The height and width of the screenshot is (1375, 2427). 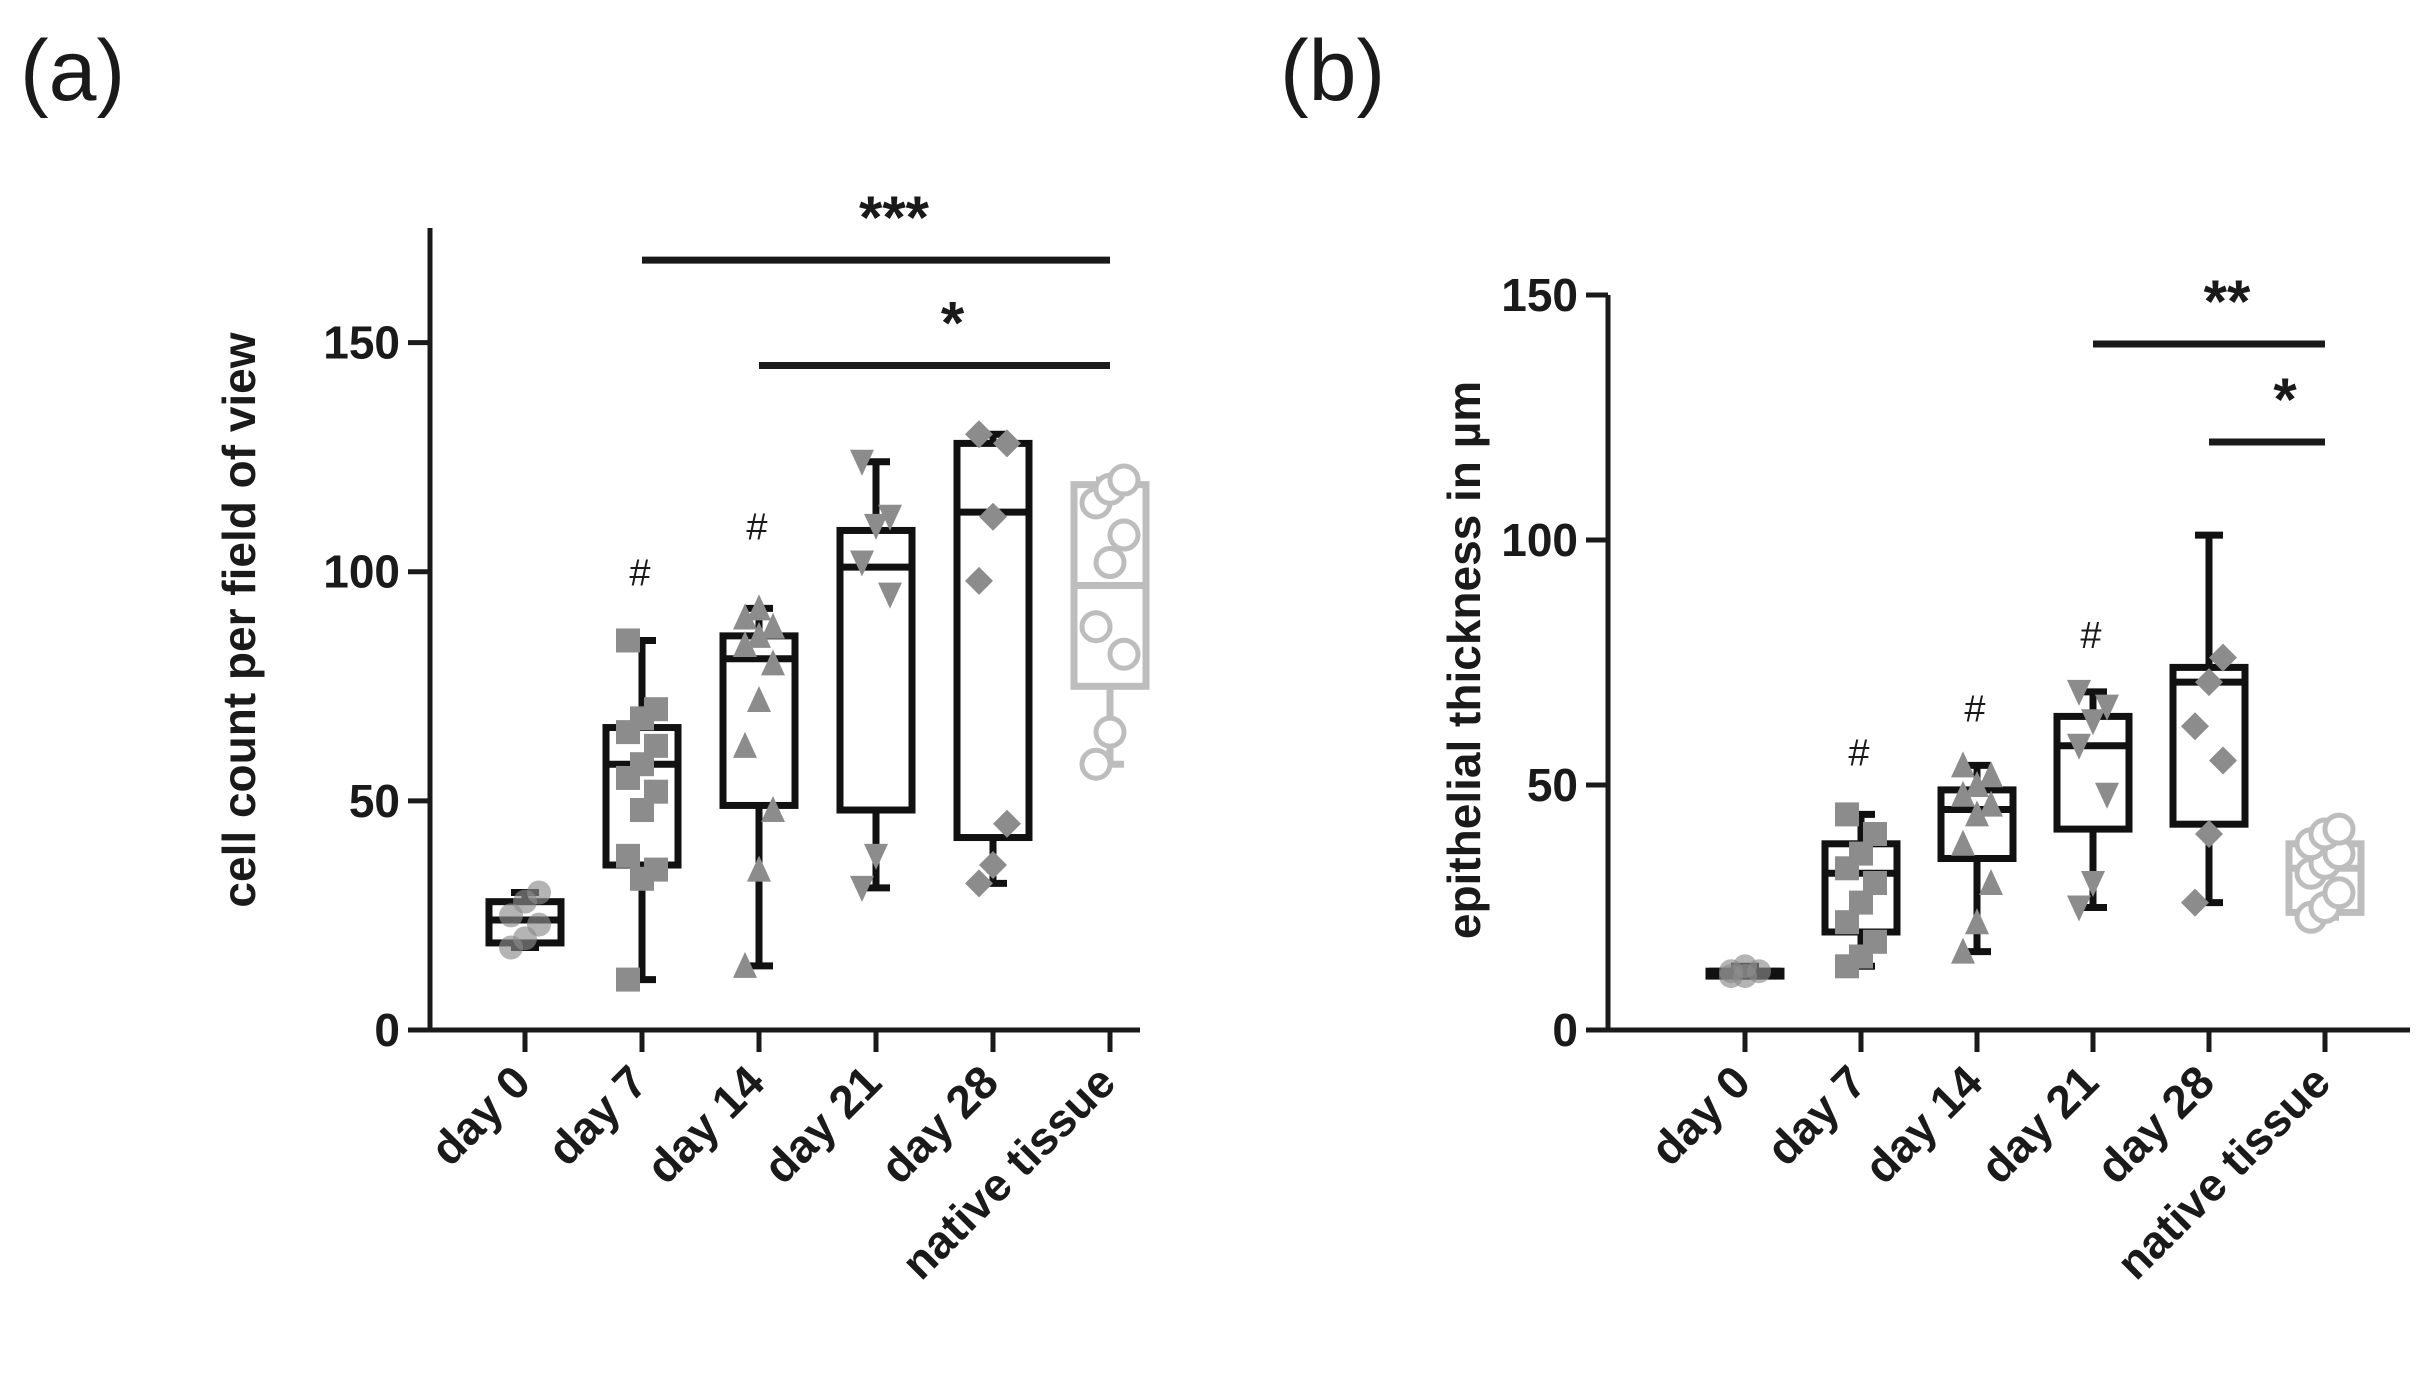 What do you see at coordinates (2227, 301) in the screenshot?
I see `significance-label: **` at bounding box center [2227, 301].